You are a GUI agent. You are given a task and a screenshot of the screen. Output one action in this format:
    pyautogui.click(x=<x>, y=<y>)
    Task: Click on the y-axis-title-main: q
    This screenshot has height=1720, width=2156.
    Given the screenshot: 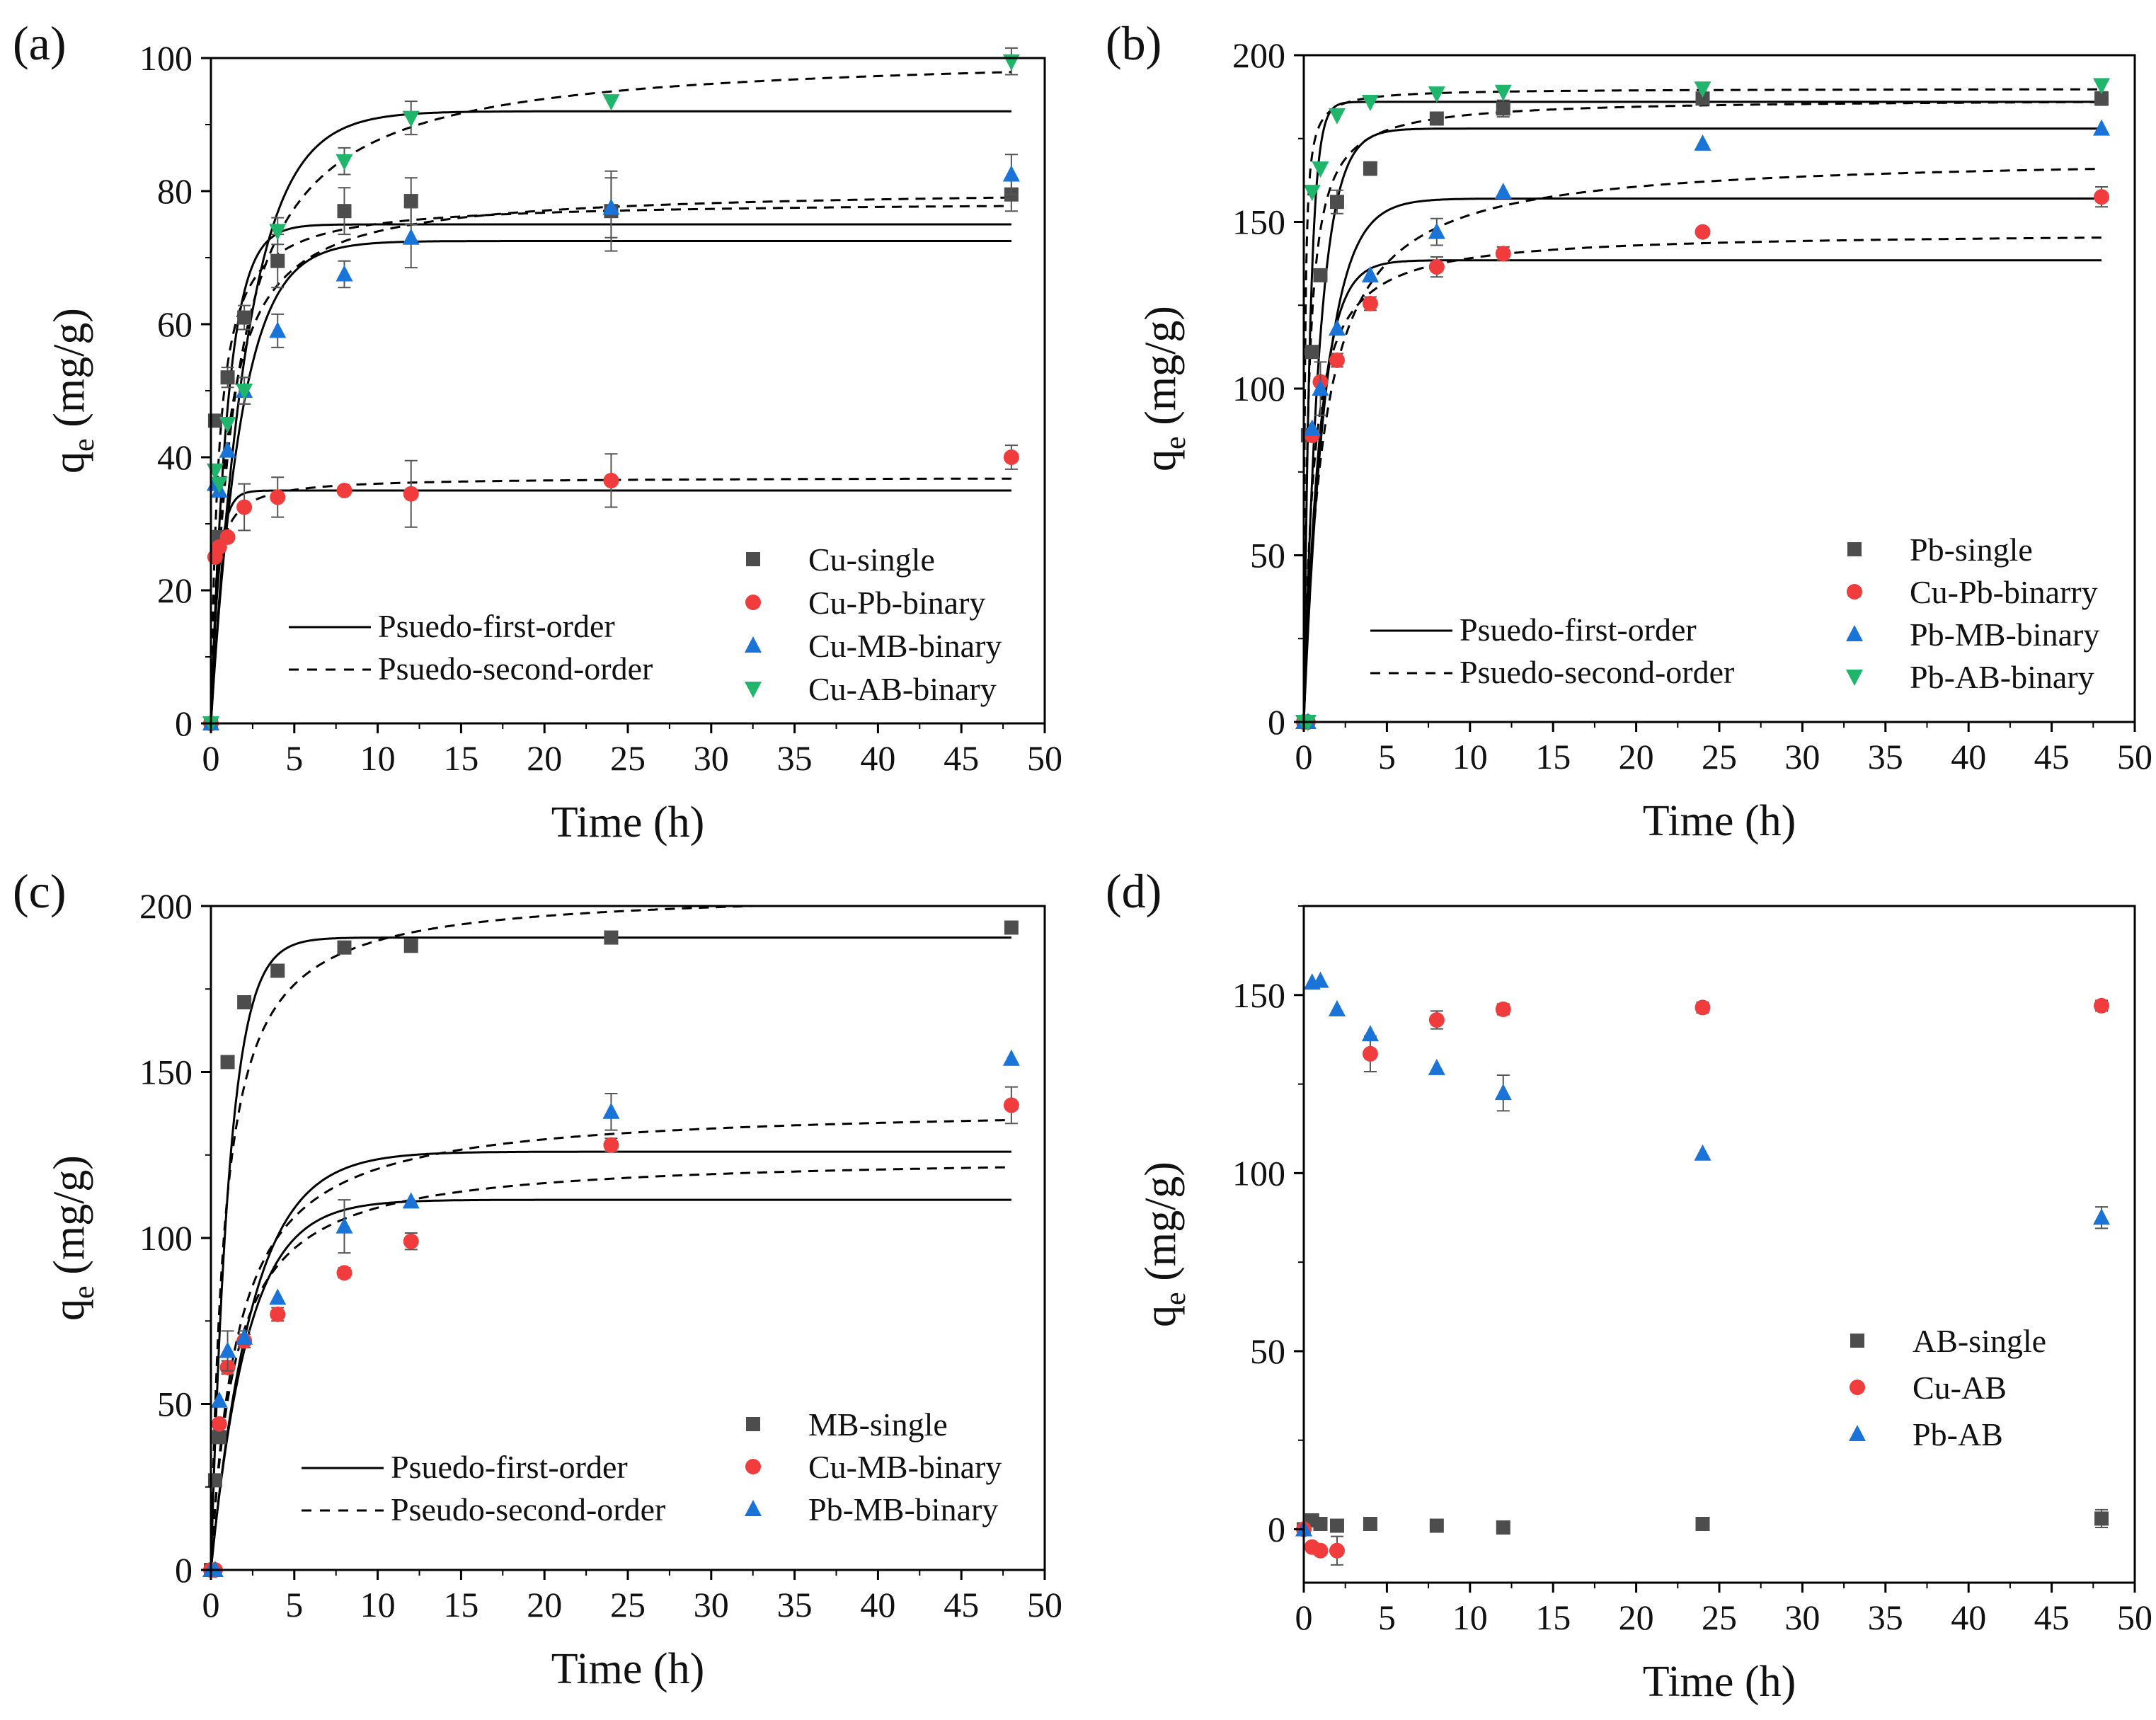 What is the action you would take?
    pyautogui.click(x=69, y=1310)
    